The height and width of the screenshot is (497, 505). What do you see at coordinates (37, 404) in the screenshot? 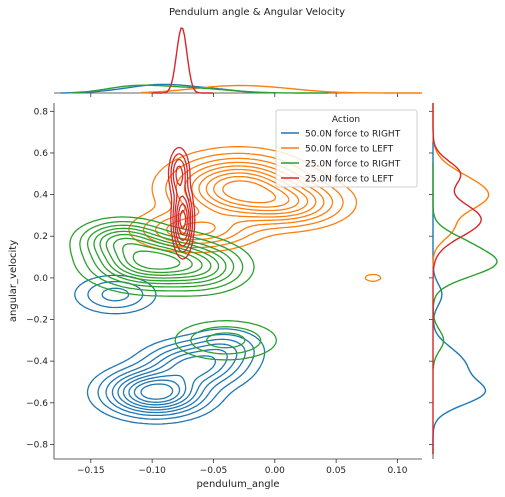
I see `y-tick-label: −0.6` at bounding box center [37, 404].